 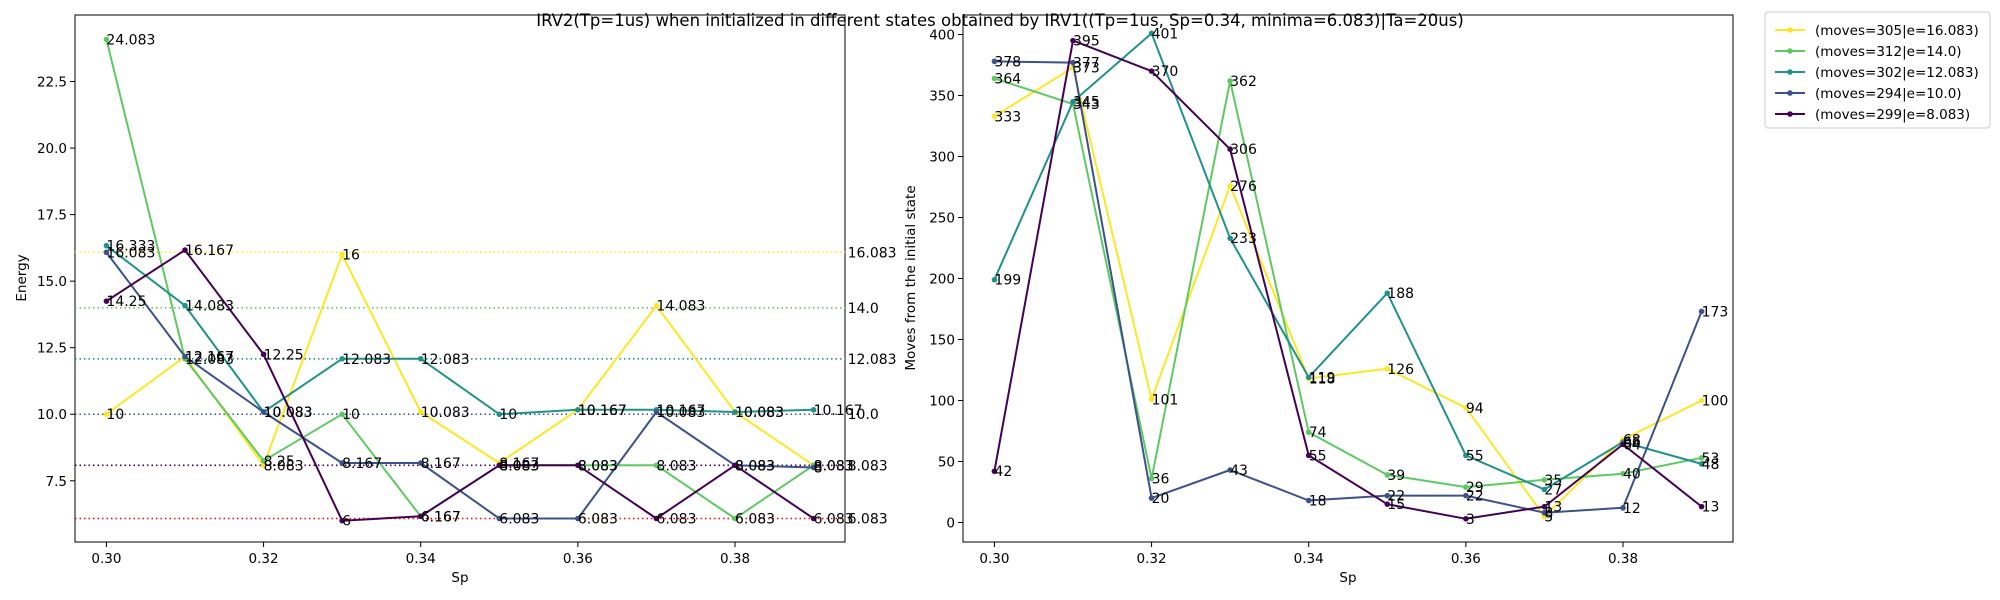 What do you see at coordinates (1632, 445) in the screenshot?
I see `moves-data-label: 64` at bounding box center [1632, 445].